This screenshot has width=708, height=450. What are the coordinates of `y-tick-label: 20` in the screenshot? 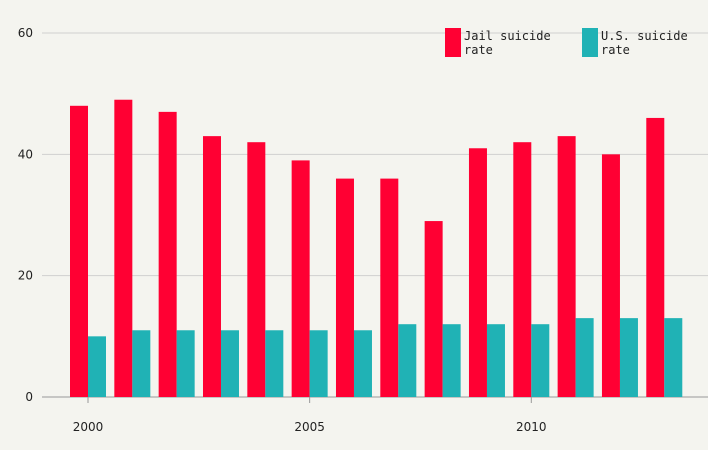 It's located at (25, 276).